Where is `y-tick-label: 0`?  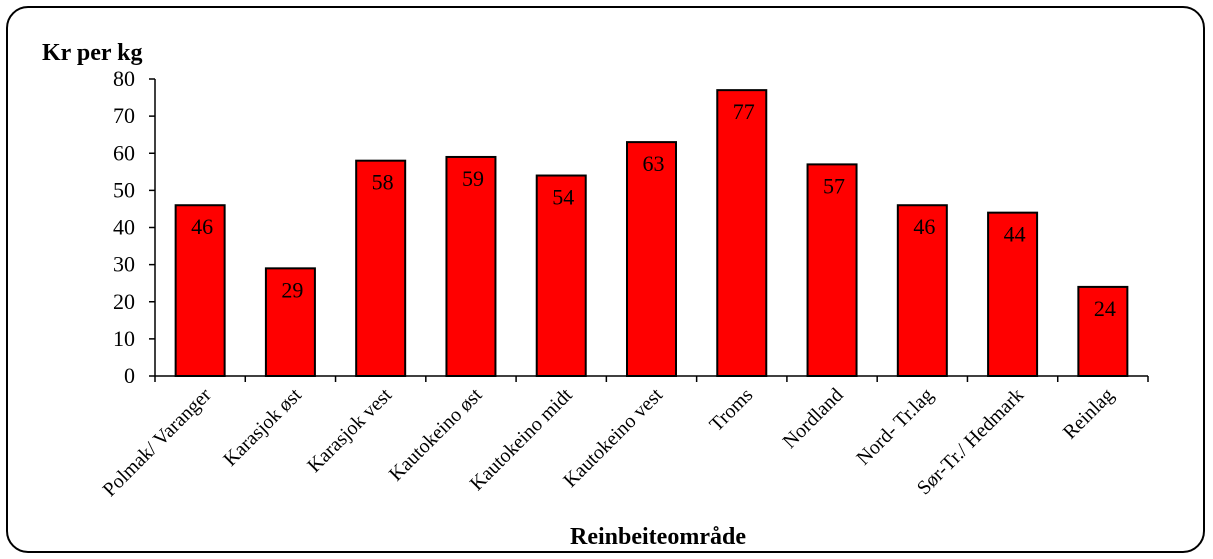
y-tick-label: 0 is located at coordinates (129, 375).